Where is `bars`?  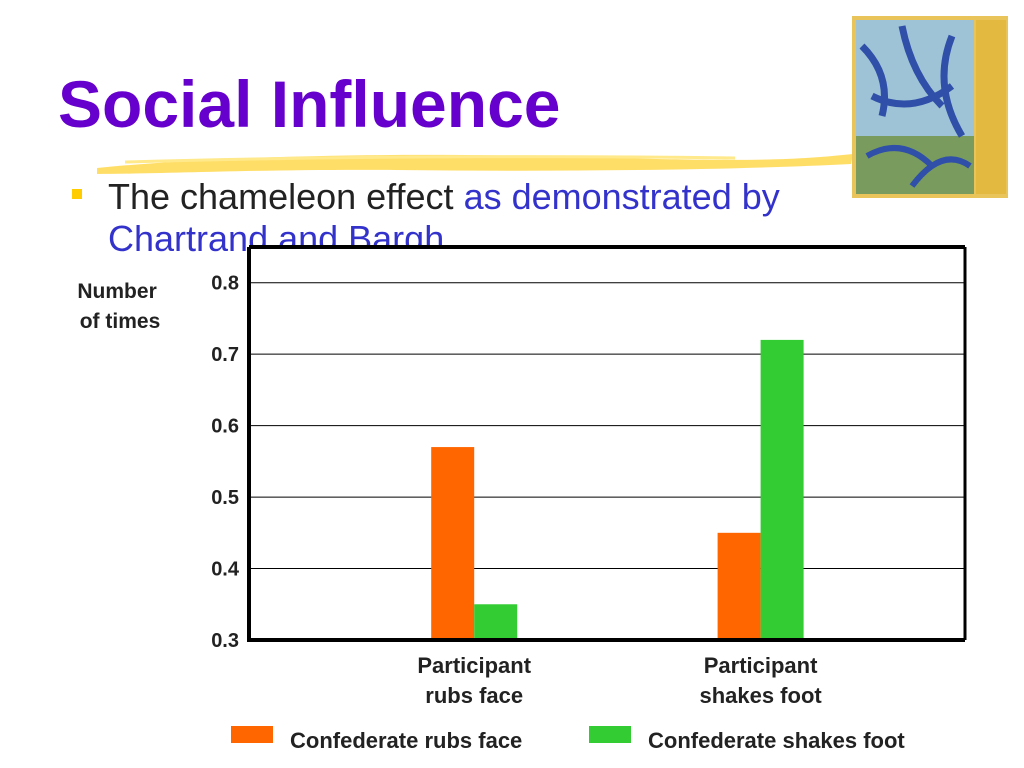 bars is located at coordinates (617, 489).